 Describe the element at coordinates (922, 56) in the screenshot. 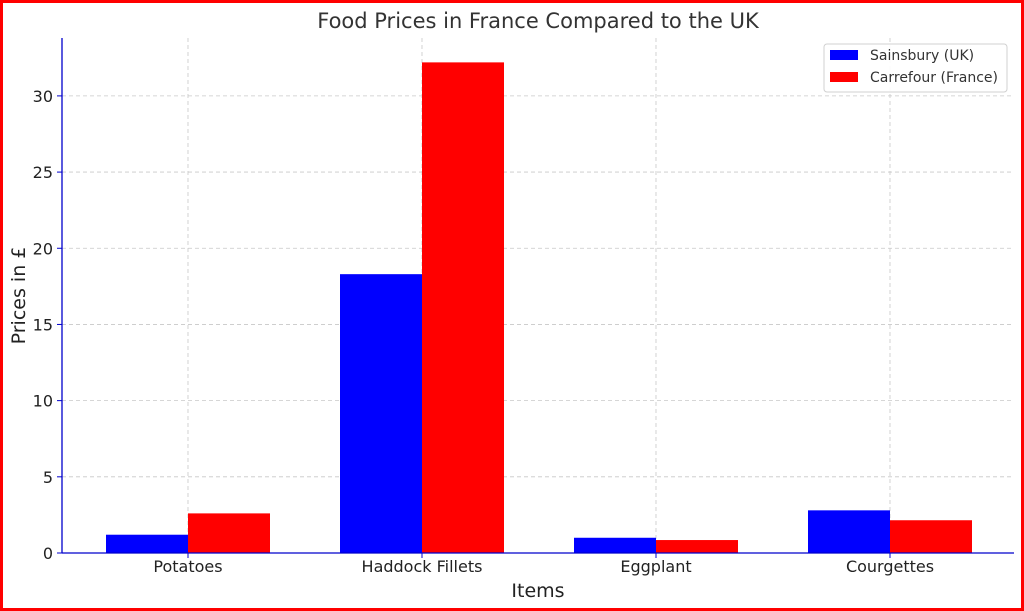

I see `legend-label: Sainsbury (UK)` at that location.